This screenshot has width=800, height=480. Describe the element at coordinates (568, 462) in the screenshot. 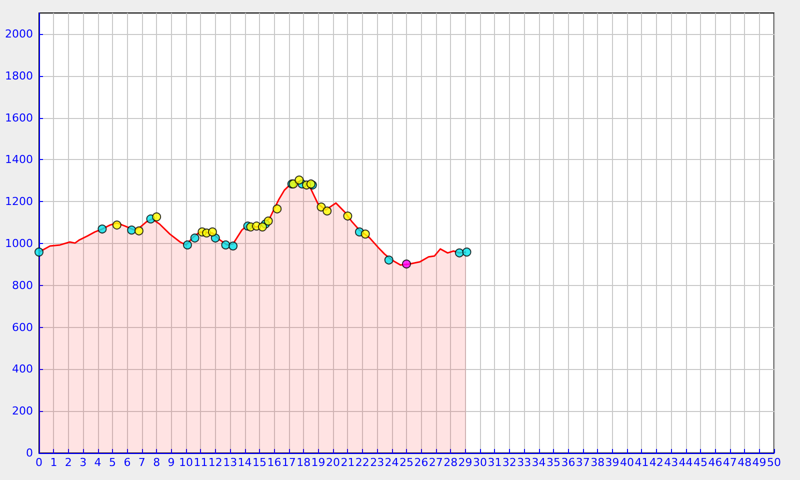

I see `x-tick-label: 36` at that location.